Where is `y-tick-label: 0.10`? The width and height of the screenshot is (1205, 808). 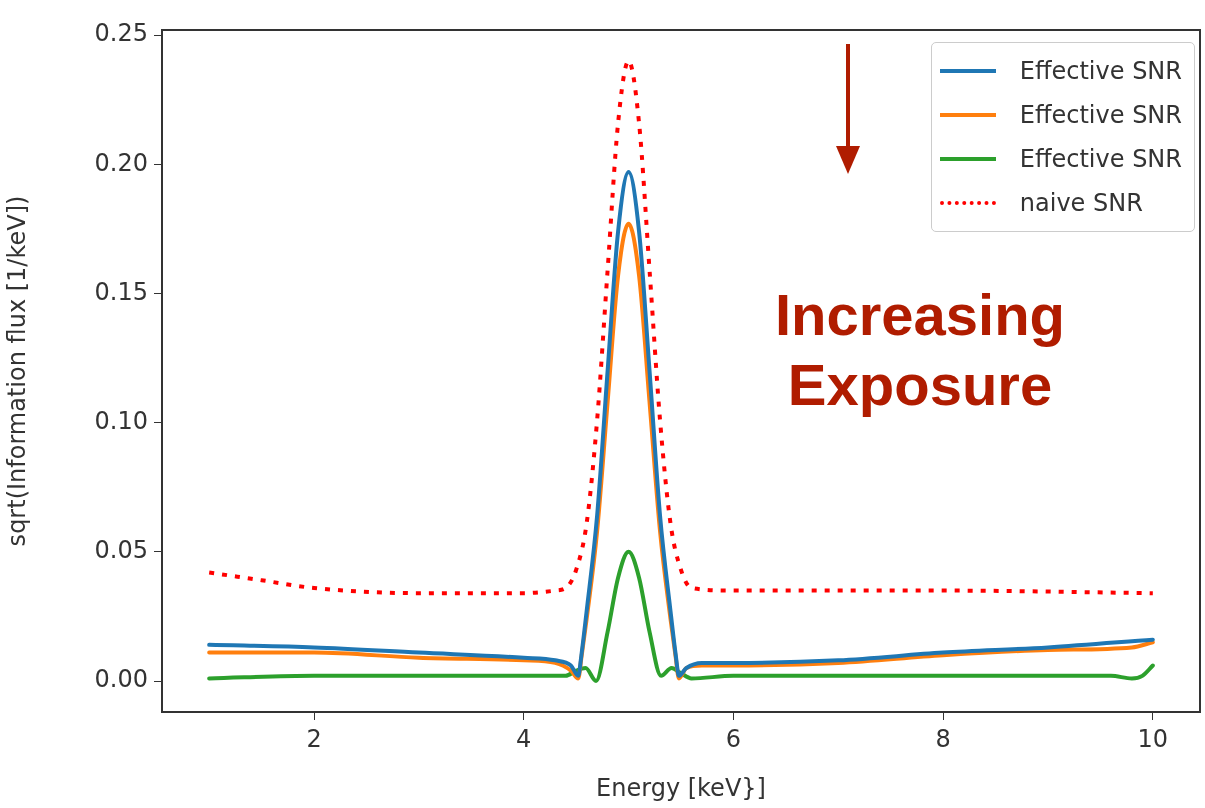 y-tick-label: 0.10 is located at coordinates (121, 420).